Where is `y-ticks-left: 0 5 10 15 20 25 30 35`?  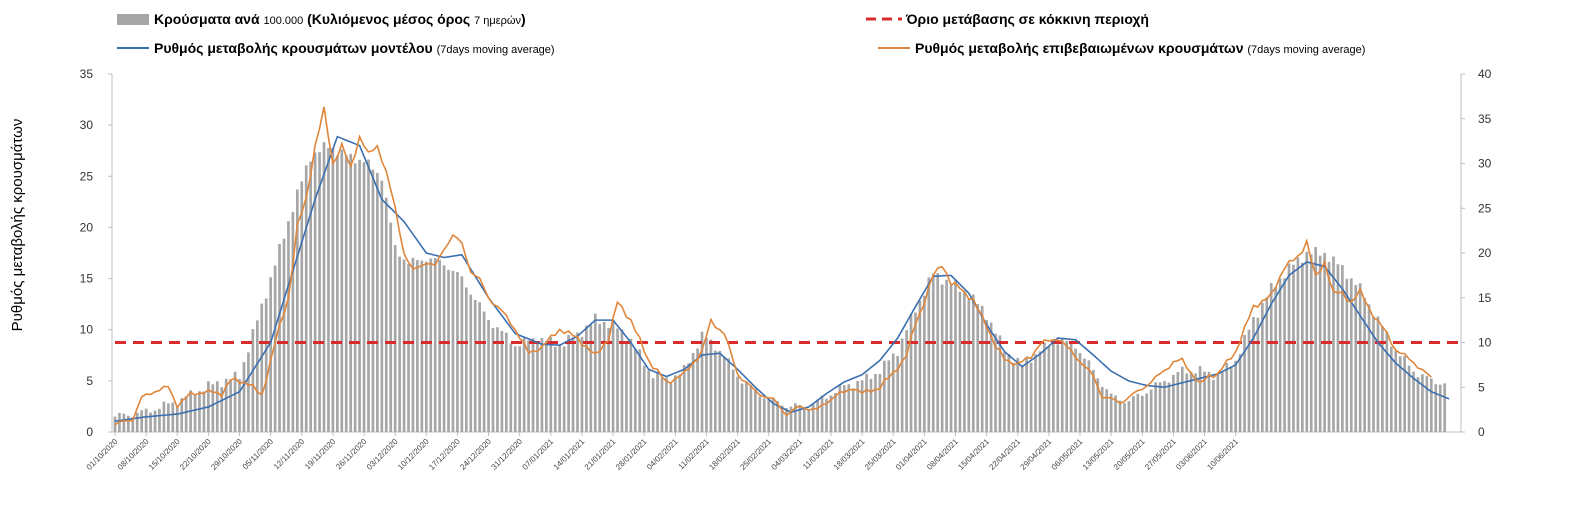 y-ticks-left: 0 5 10 15 20 25 30 35 is located at coordinates (96, 253).